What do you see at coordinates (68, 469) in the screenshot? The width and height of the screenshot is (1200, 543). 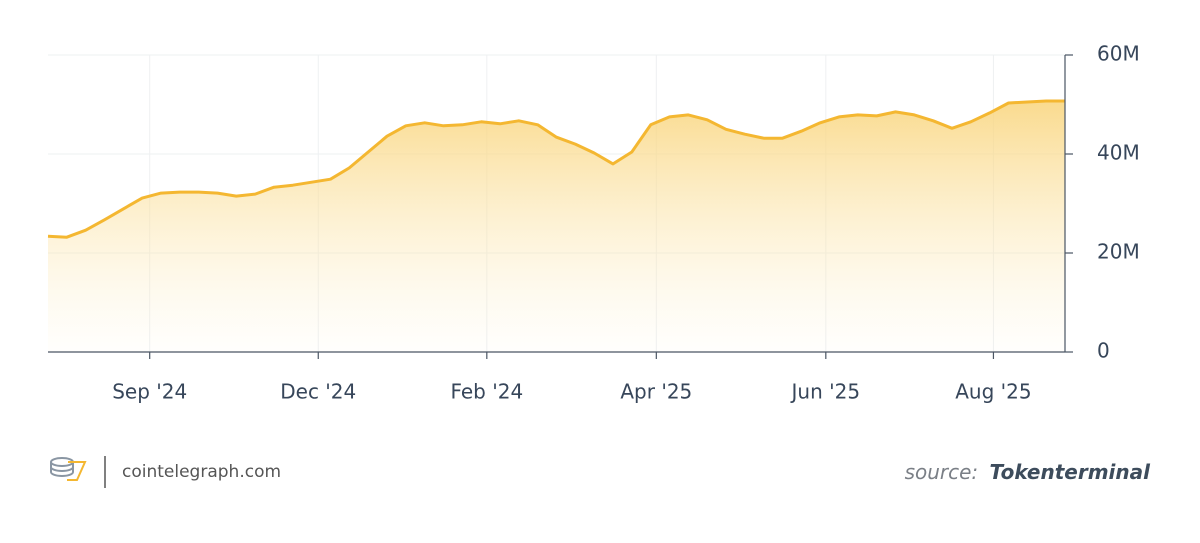 I see `logo` at bounding box center [68, 469].